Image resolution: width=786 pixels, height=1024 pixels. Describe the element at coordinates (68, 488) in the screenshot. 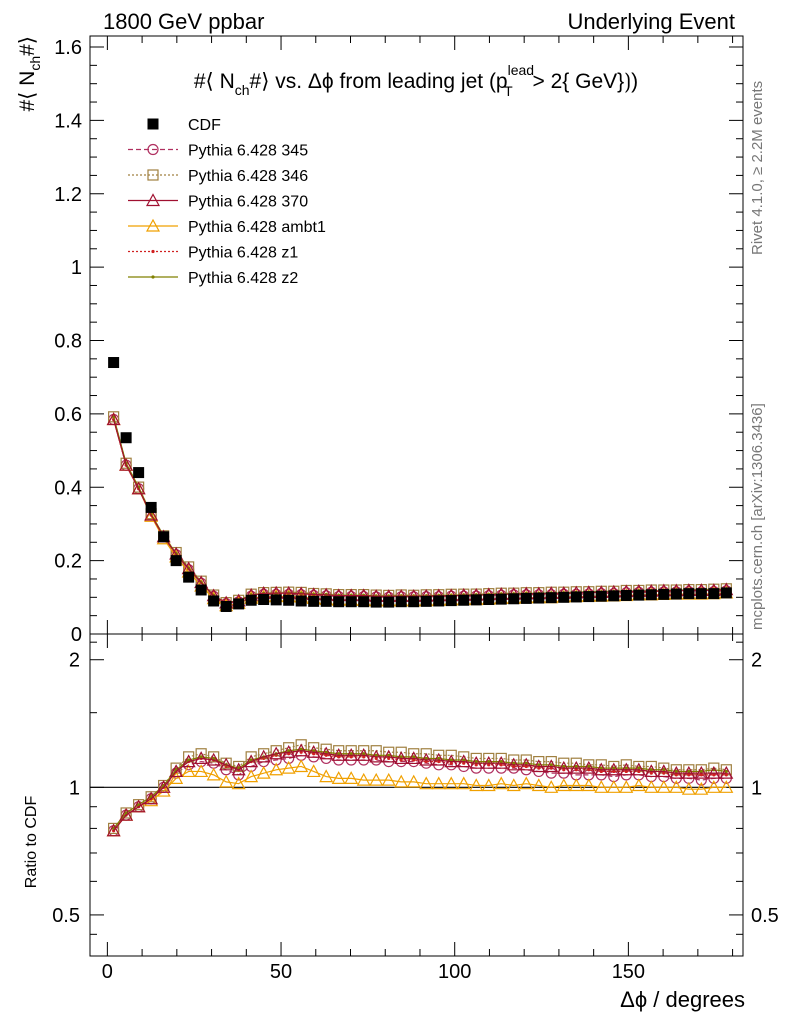

I see `main-ytick-label: 0.4` at that location.